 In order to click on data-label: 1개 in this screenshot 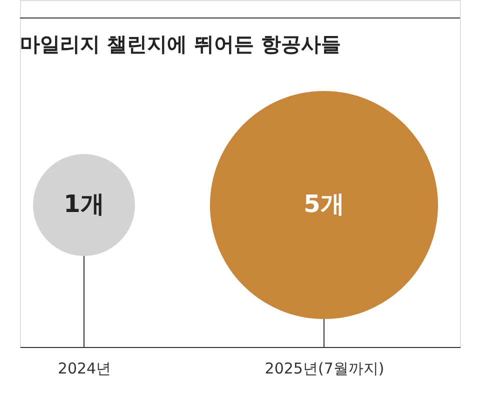, I will do `click(84, 204)`.